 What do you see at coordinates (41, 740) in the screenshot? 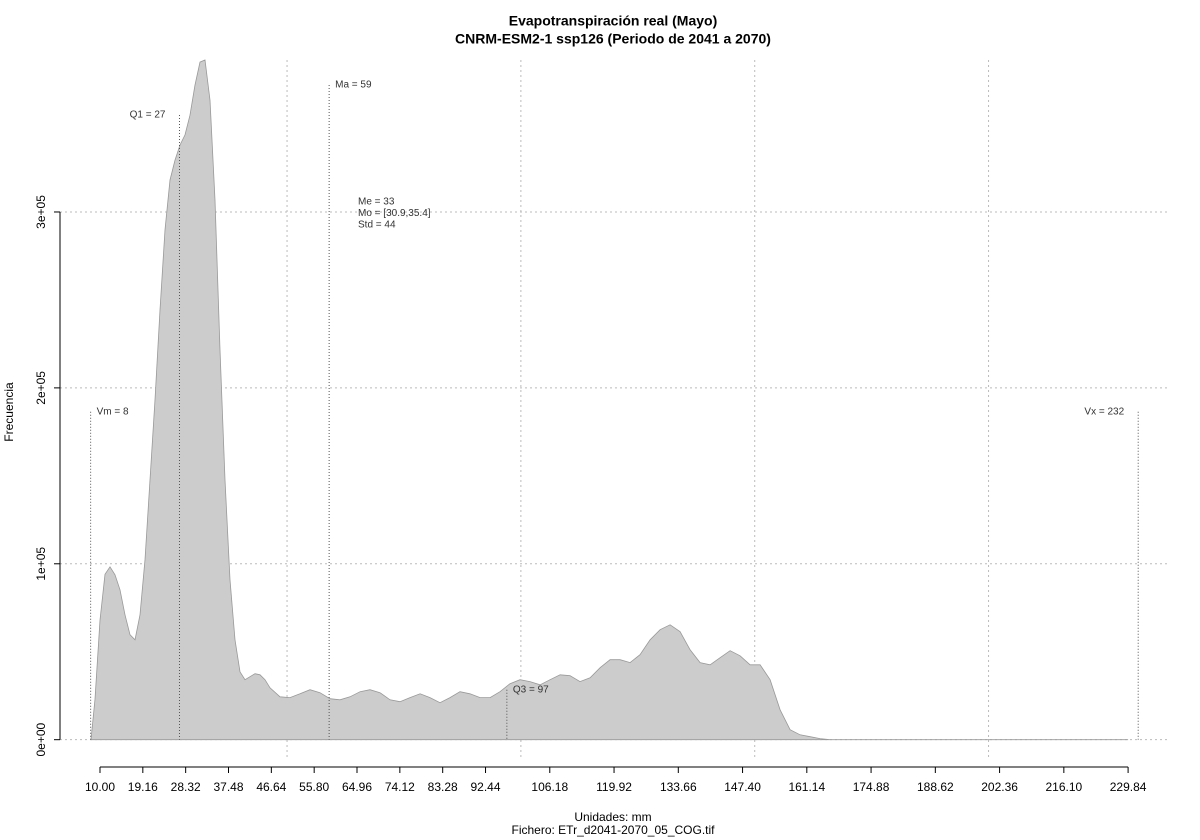
I see `y-tick-label: 0e+00` at bounding box center [41, 740].